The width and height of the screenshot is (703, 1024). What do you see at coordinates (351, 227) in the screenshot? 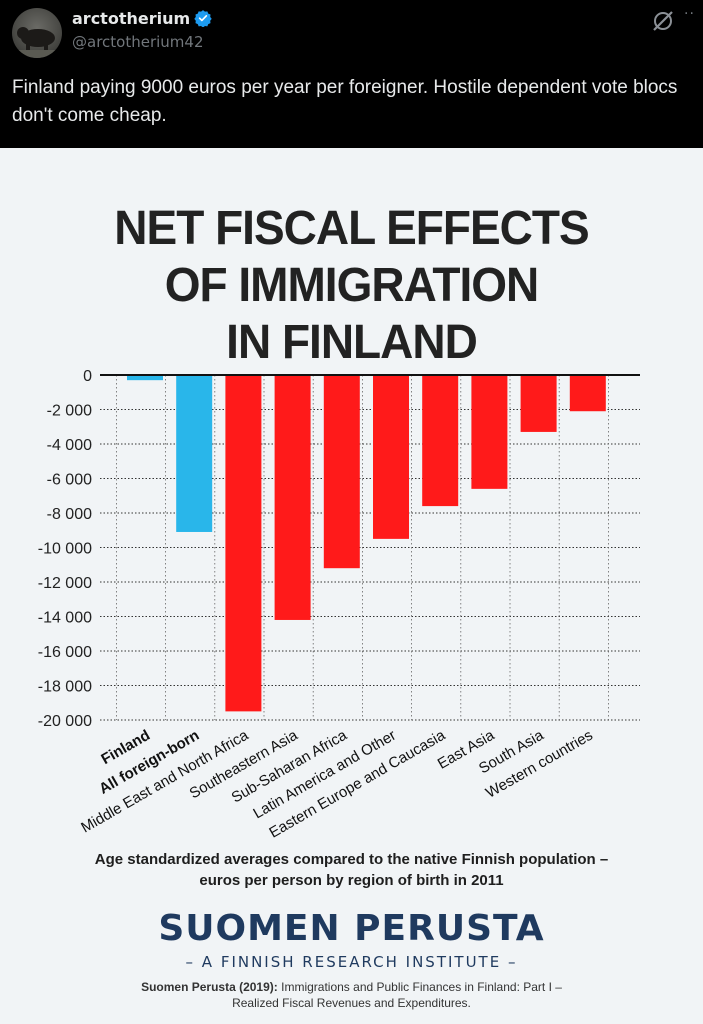
I see `chart-title-line-1: NET FISCAL EFFECTS` at bounding box center [351, 227].